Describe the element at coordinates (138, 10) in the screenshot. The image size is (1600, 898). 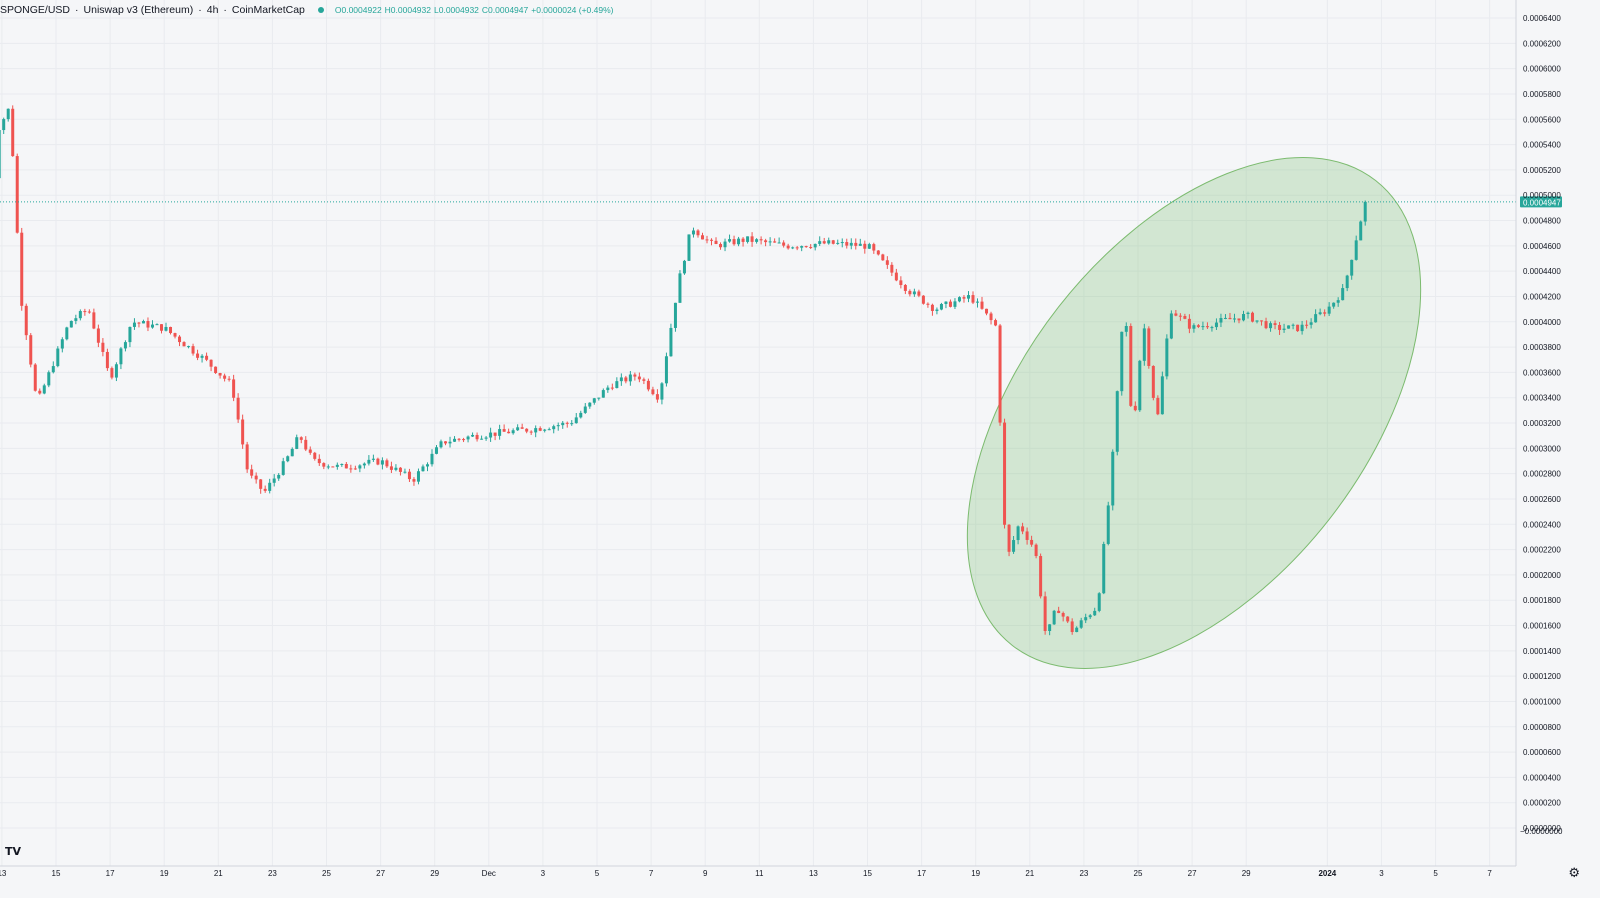
I see `exchange-name: Uniswap v3 (Ethereum)` at that location.